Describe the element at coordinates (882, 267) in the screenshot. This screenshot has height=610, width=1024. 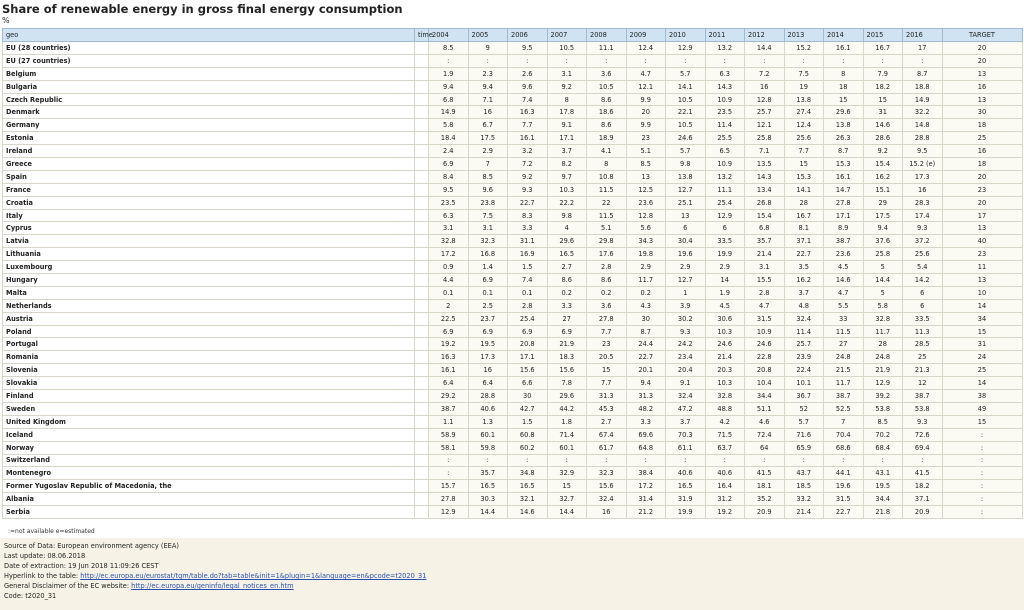
I see `value-cell: 5` at that location.